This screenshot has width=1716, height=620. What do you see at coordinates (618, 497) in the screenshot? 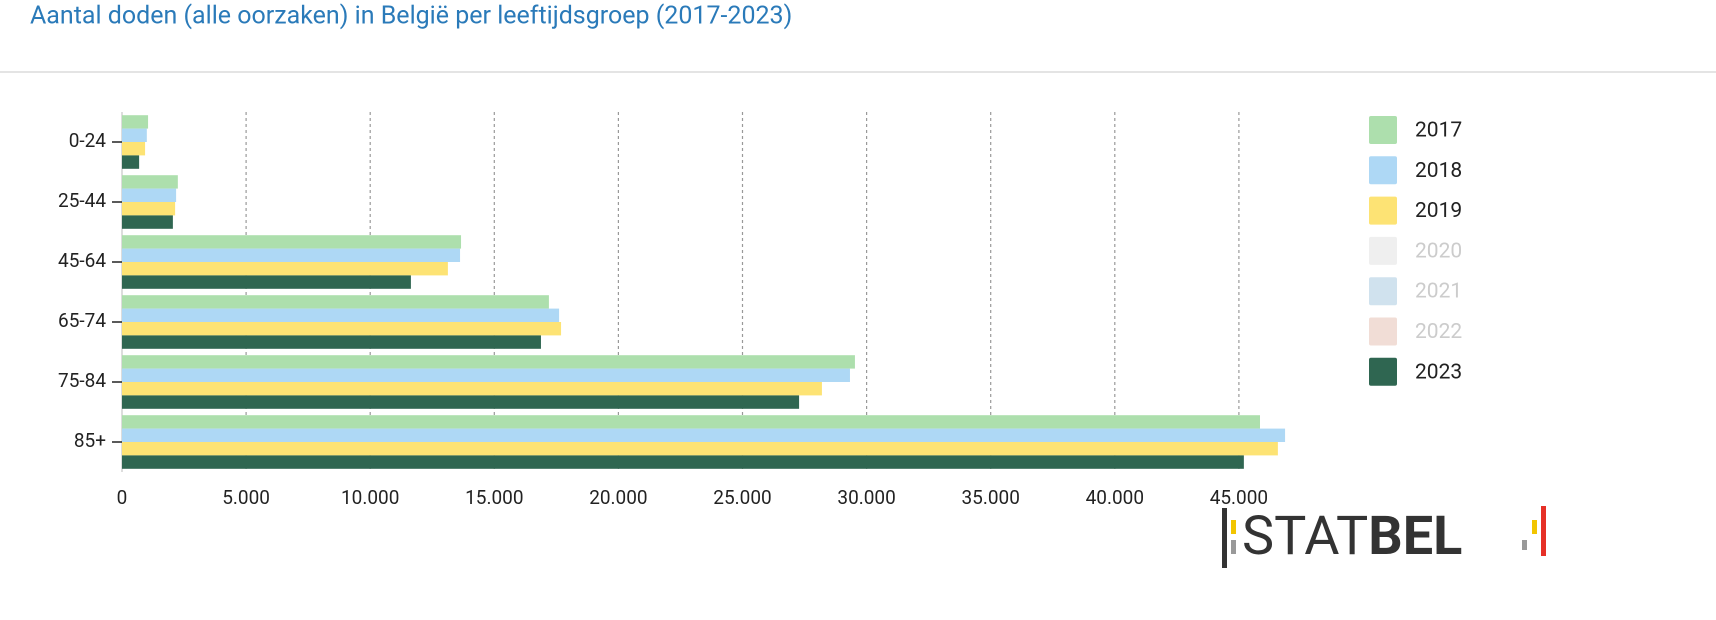
I see `x-tick-label: 20.000` at bounding box center [618, 497].